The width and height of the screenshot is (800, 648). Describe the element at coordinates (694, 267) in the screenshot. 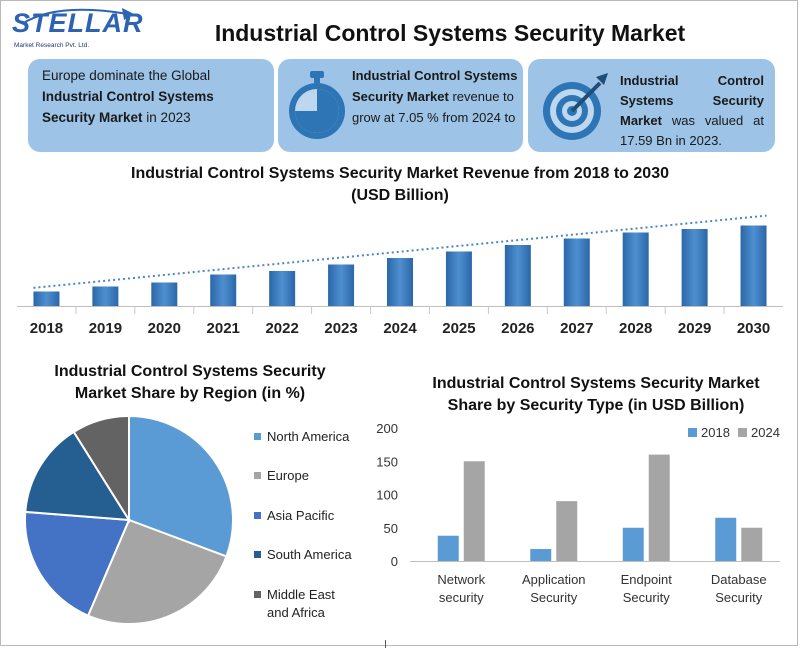

I see `revenue-bar-2029` at that location.